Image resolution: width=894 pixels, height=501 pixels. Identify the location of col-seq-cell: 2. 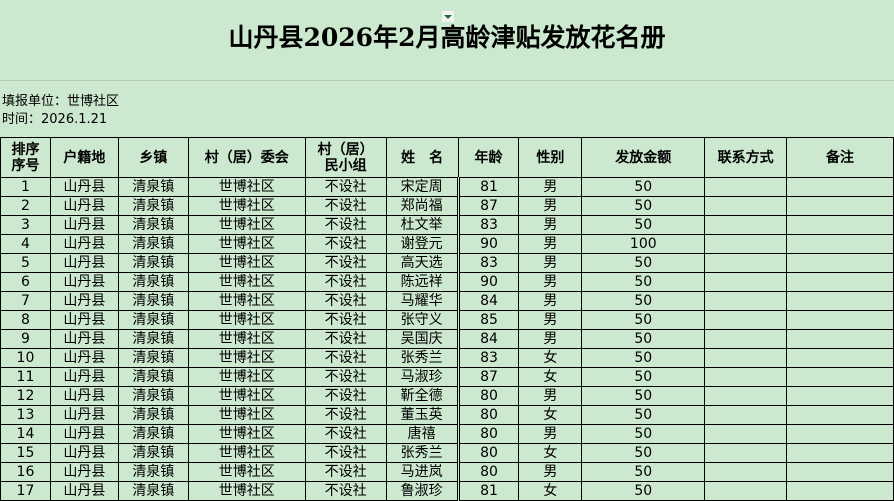
(25, 206).